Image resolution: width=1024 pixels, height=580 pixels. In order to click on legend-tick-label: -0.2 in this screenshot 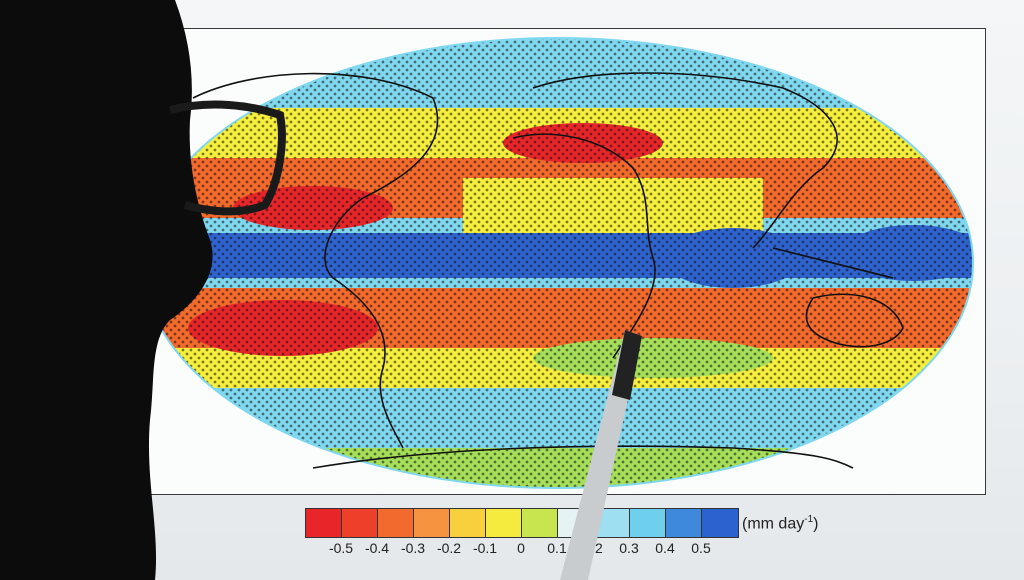, I will do `click(449, 548)`.